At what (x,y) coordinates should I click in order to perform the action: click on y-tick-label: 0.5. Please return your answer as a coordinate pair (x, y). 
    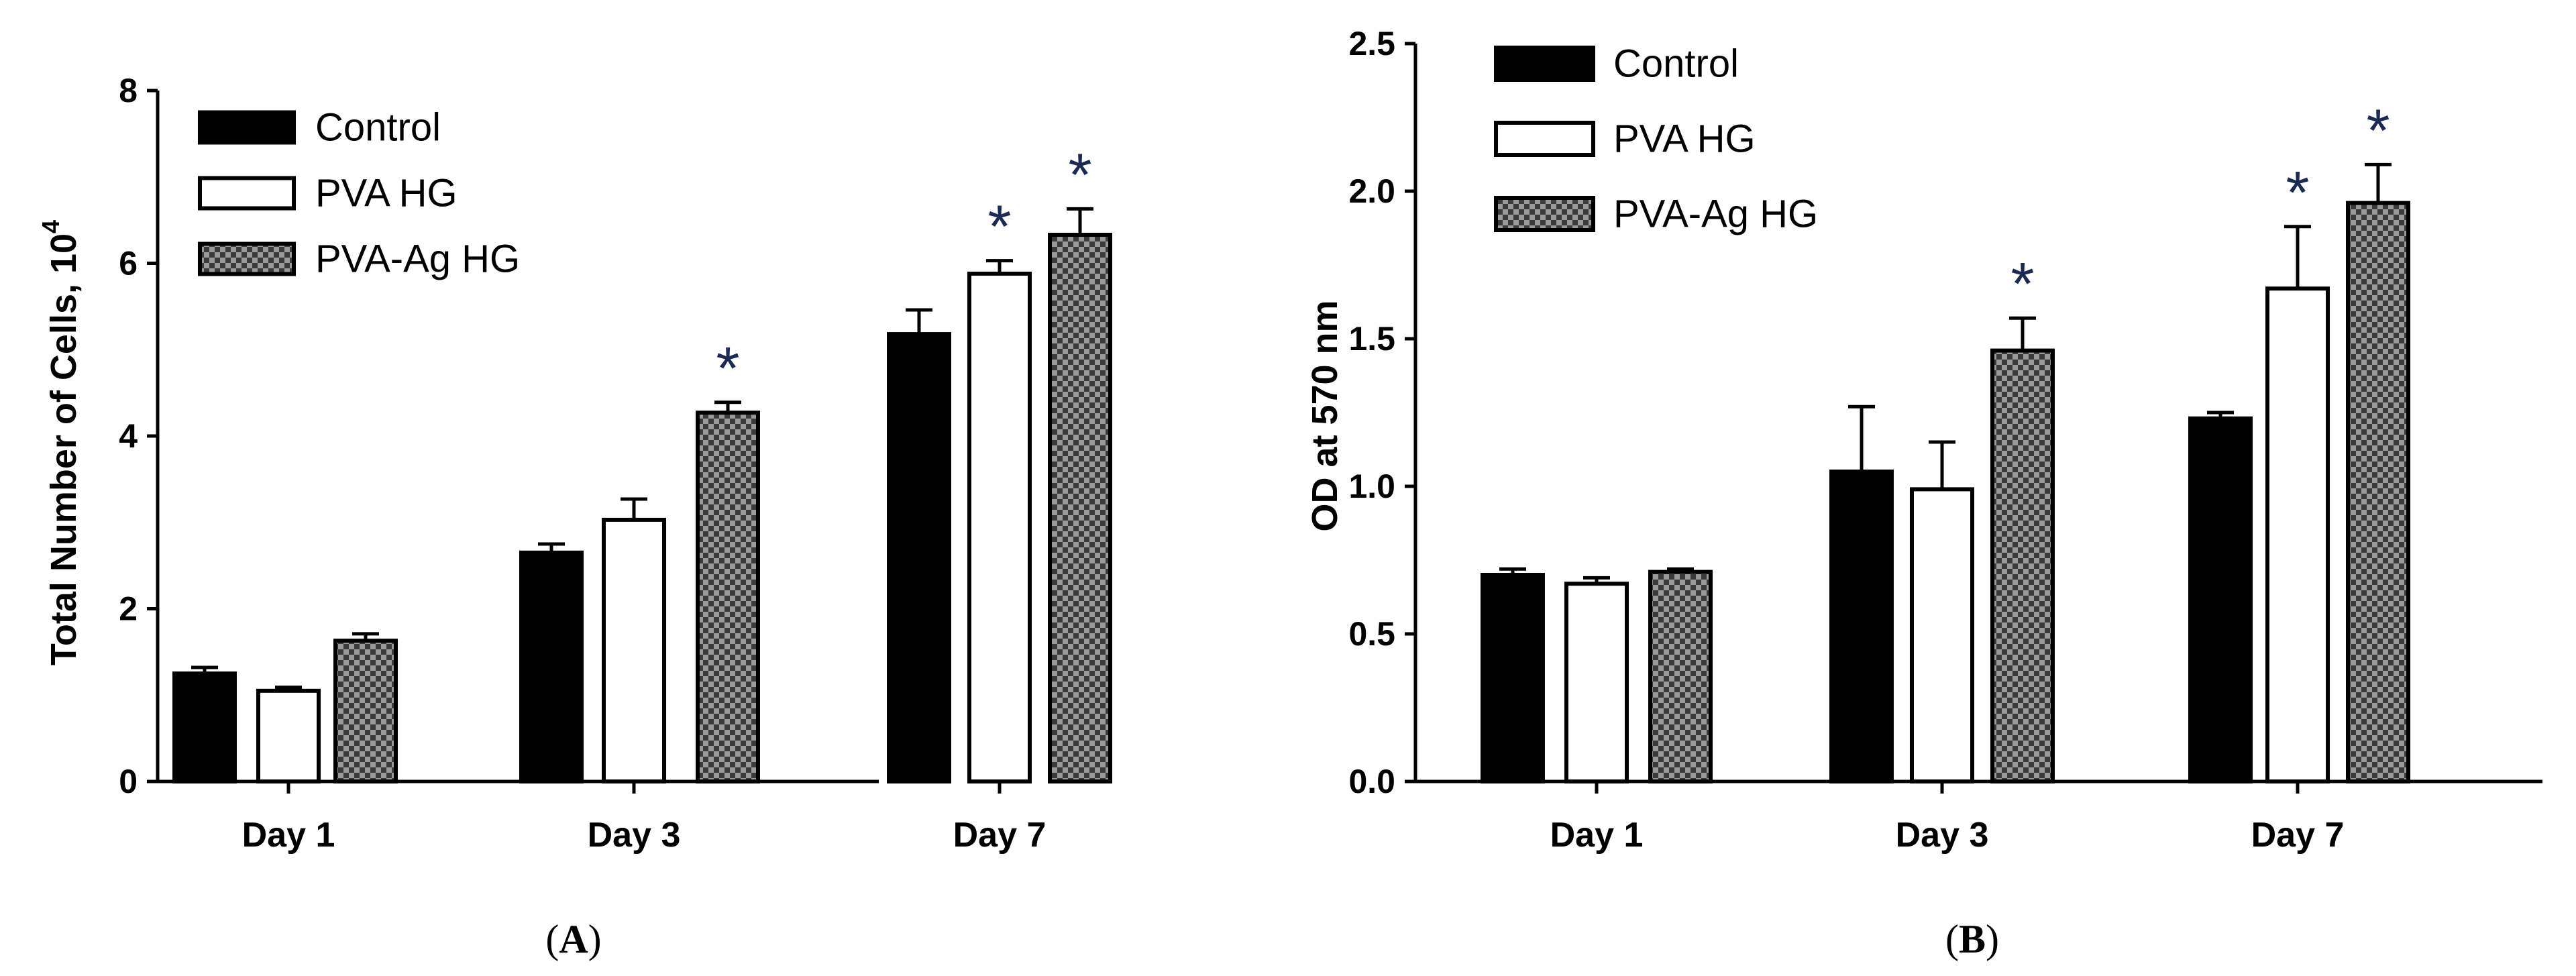
    Looking at the image, I should click on (1371, 634).